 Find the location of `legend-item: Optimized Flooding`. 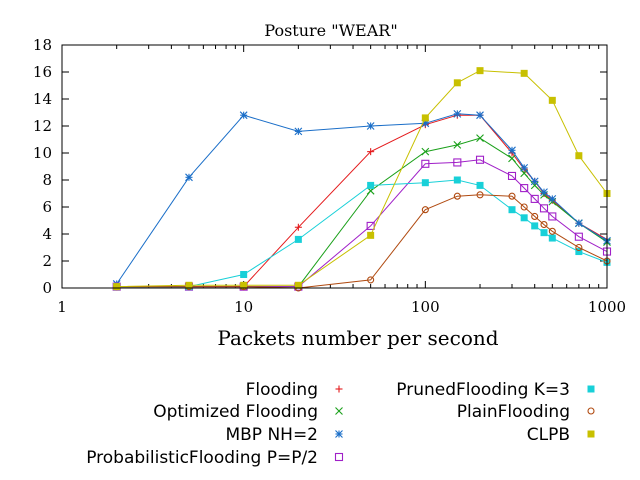

legend-item: Optimized Flooding is located at coordinates (248, 412).